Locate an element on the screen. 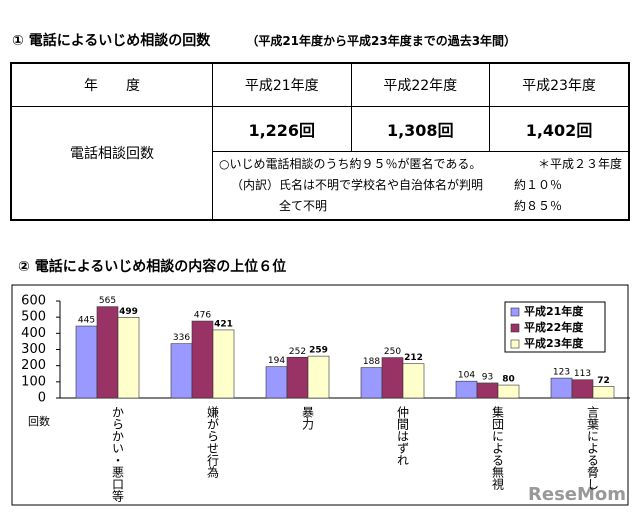 The height and width of the screenshot is (514, 640). value-label: 113 is located at coordinates (582, 374).